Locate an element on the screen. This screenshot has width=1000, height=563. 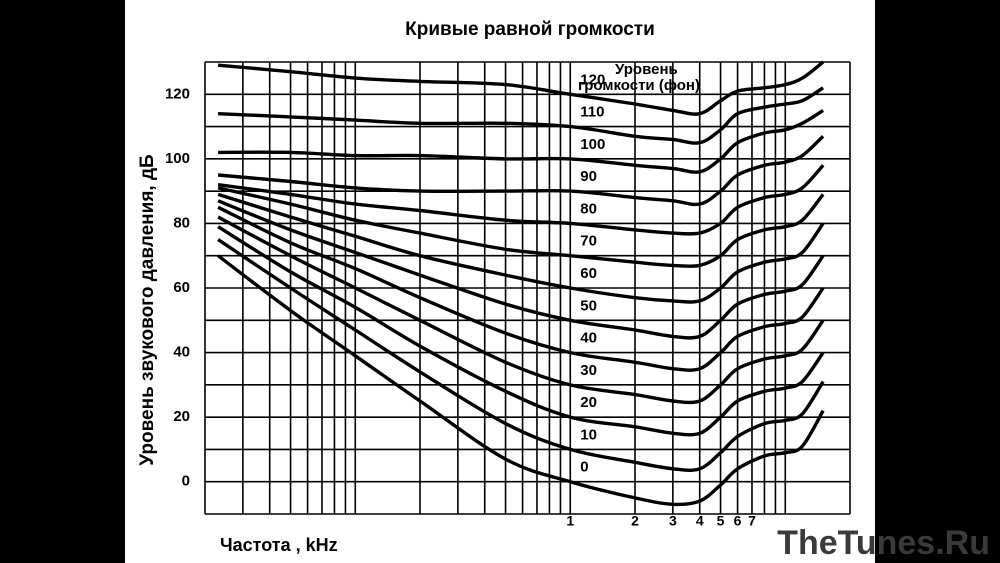
watermark: TheTunes.Ru is located at coordinates (883, 543).